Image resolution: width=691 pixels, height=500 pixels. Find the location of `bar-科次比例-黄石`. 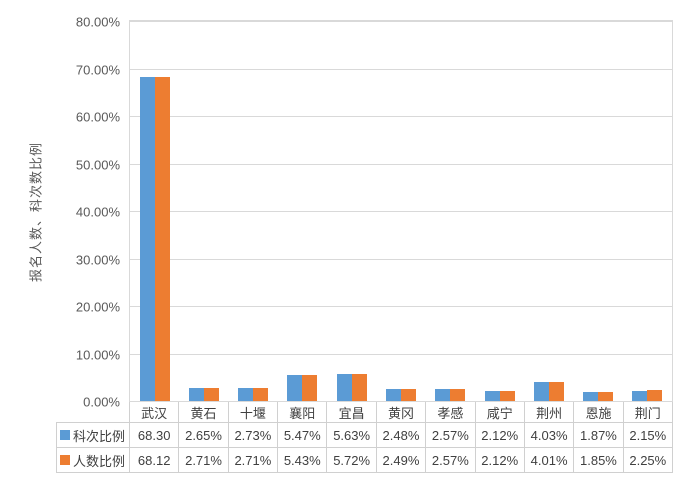

bar-科次比例-黄石 is located at coordinates (196, 394).